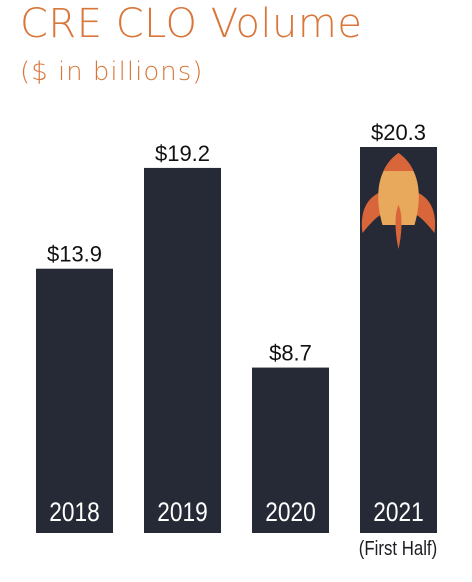 The height and width of the screenshot is (582, 472). Describe the element at coordinates (182, 350) in the screenshot. I see `bar-2019` at that location.